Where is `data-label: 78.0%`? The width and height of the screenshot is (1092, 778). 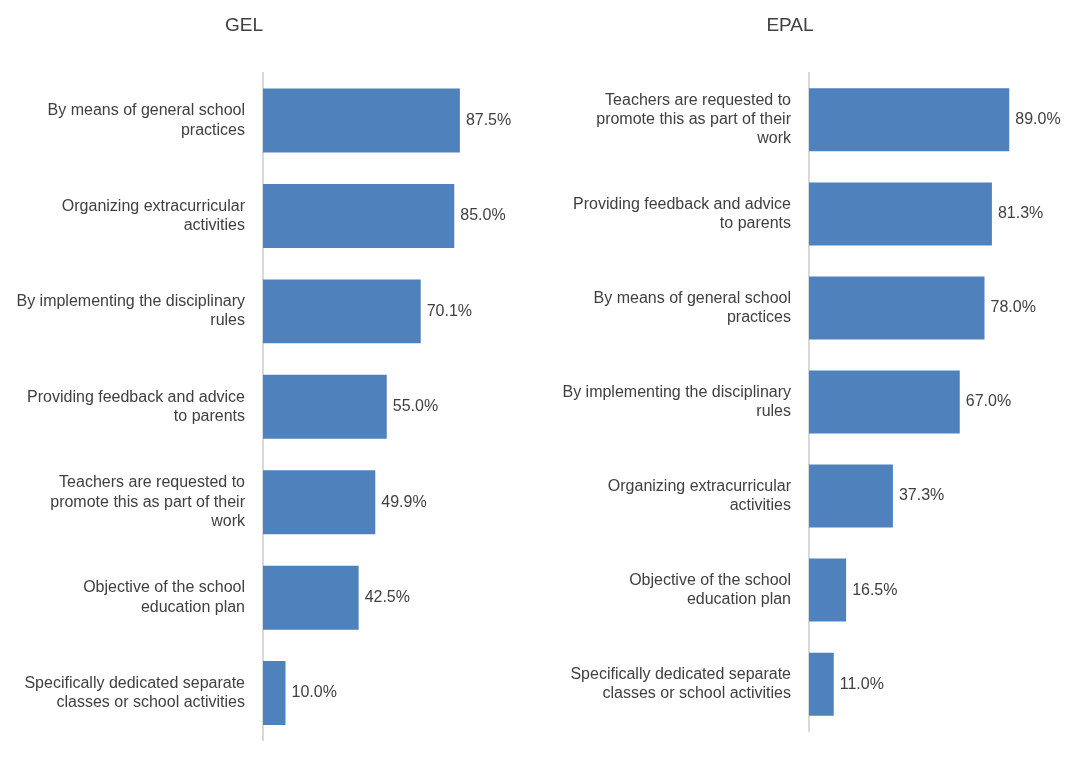 data-label: 78.0% is located at coordinates (1013, 307).